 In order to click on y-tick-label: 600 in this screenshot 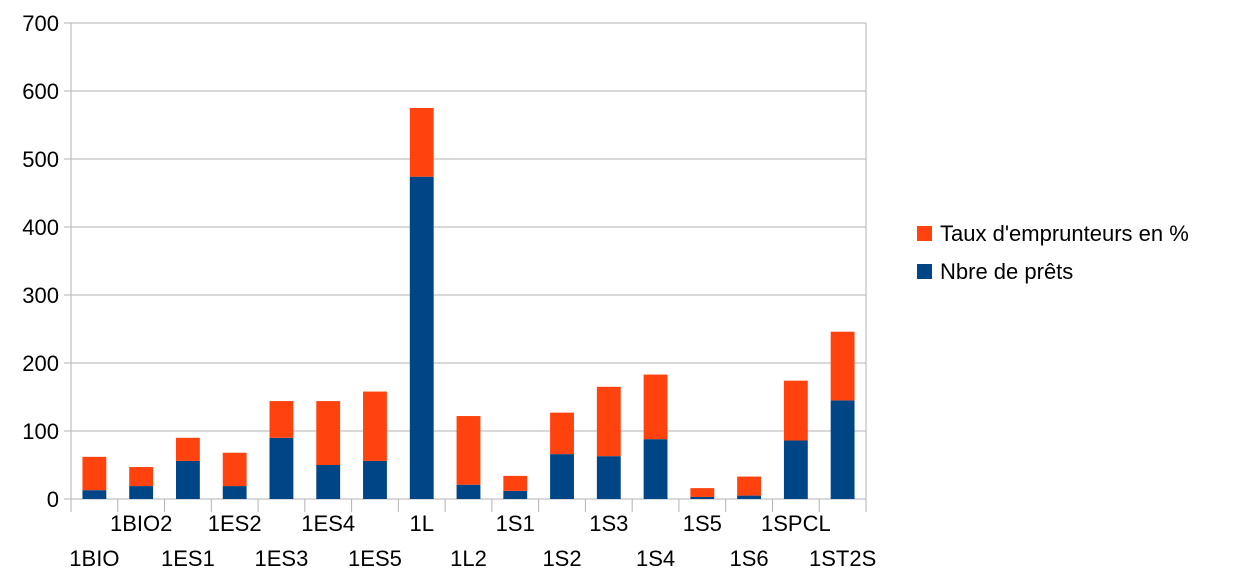, I will do `click(40, 91)`.